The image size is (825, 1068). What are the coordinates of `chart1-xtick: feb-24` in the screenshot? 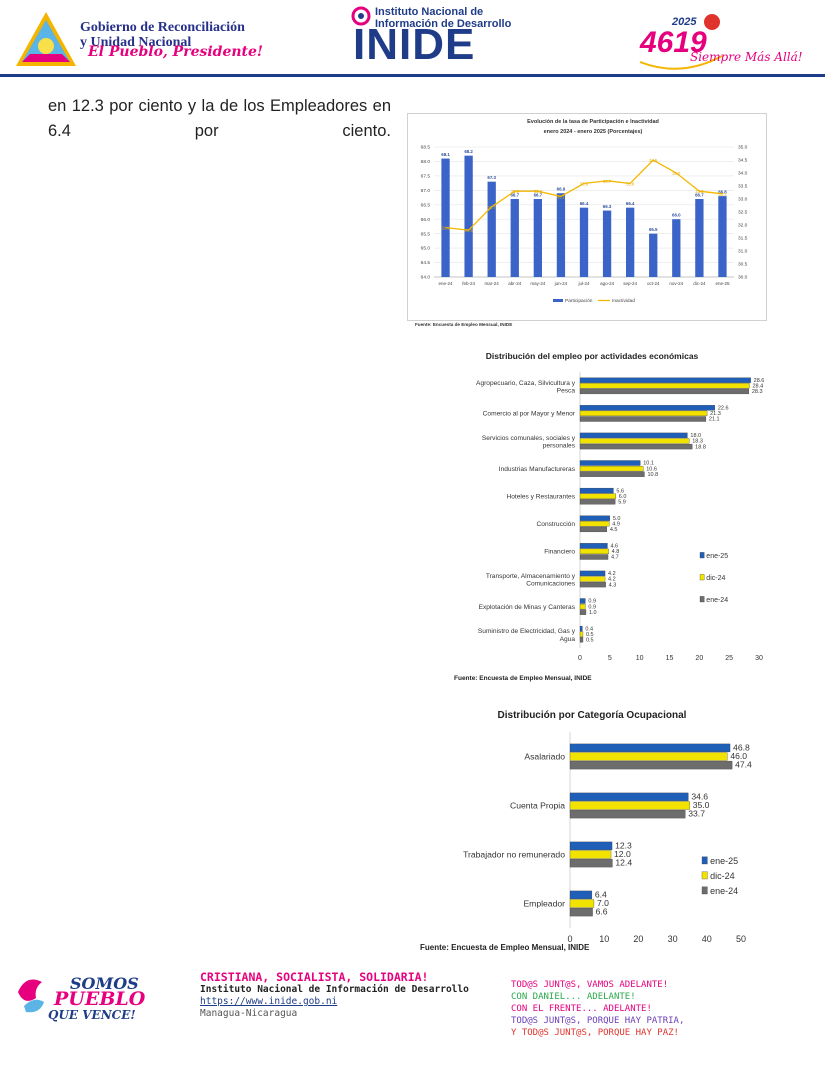 It's located at (468, 283).